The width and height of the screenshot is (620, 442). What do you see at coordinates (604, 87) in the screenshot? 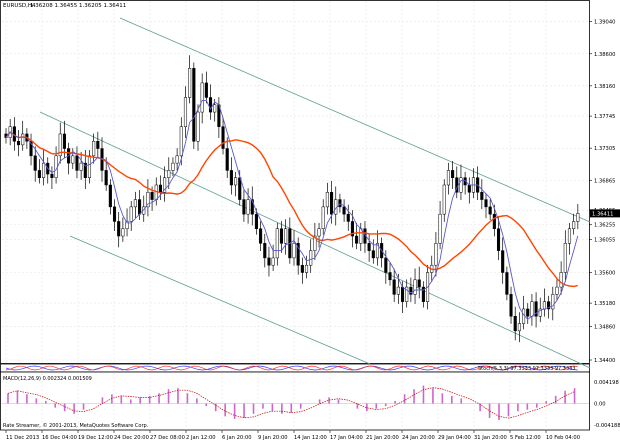
I see `price-tick-label: 1.38160` at bounding box center [604, 87].